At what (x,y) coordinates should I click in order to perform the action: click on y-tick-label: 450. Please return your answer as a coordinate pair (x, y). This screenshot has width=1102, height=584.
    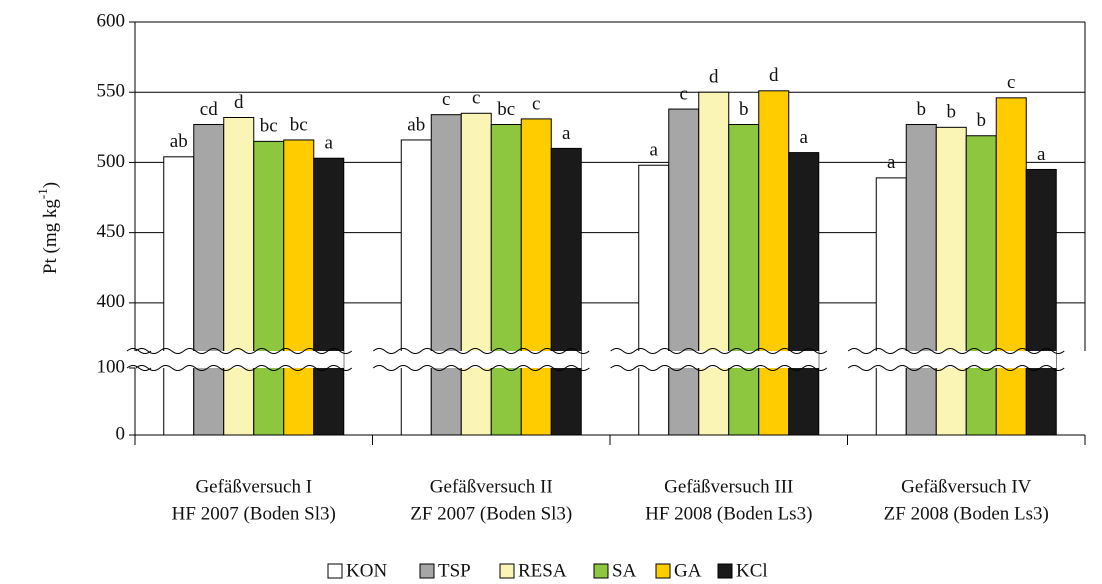
    Looking at the image, I should click on (111, 231).